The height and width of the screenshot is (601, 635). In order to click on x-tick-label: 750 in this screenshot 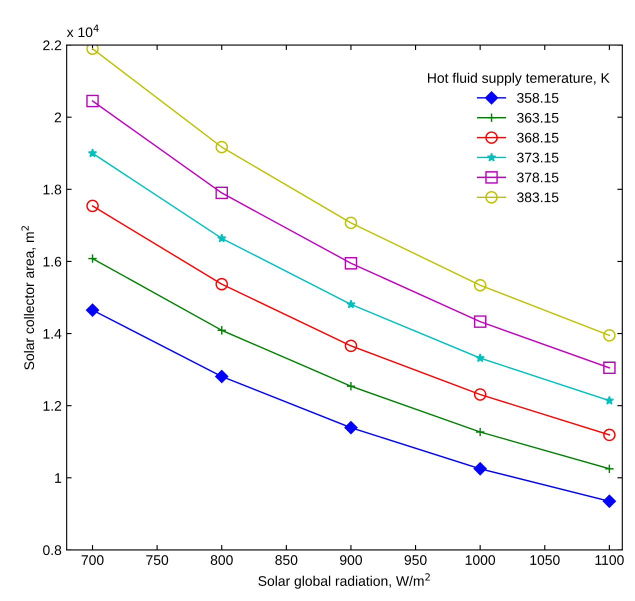, I will do `click(157, 560)`.